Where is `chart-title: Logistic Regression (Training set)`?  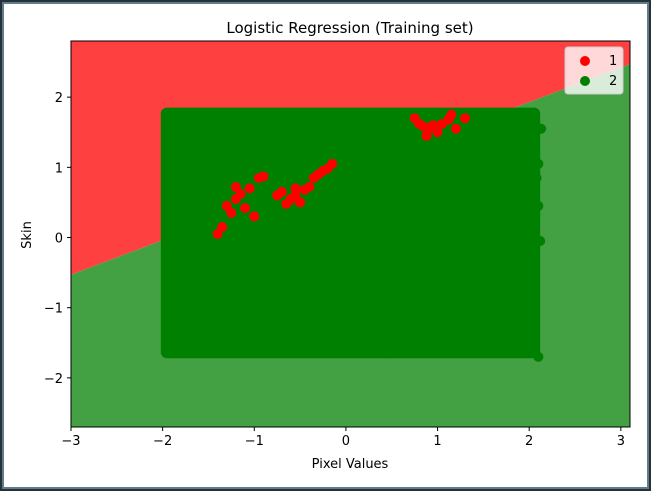
chart-title: Logistic Regression (Training set) is located at coordinates (349, 28).